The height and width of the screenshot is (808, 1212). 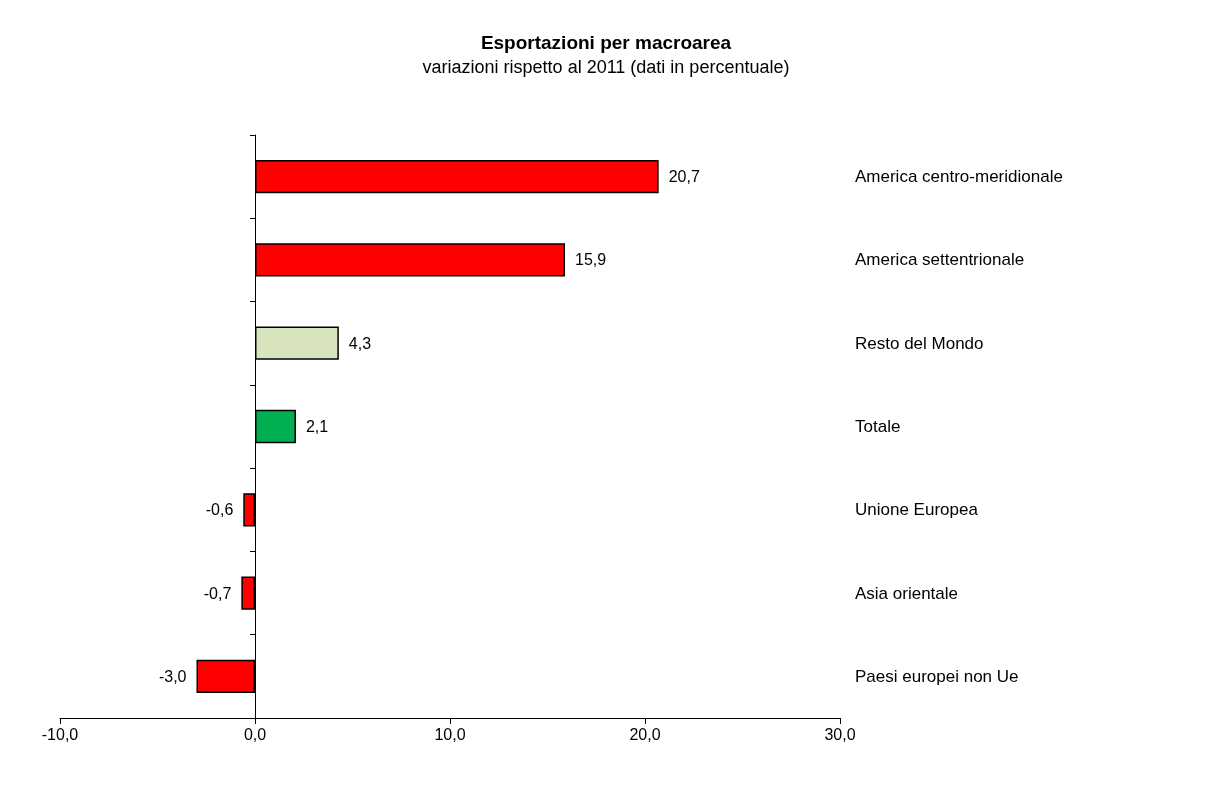 I want to click on y-tick-label: Totale, so click(x=878, y=426).